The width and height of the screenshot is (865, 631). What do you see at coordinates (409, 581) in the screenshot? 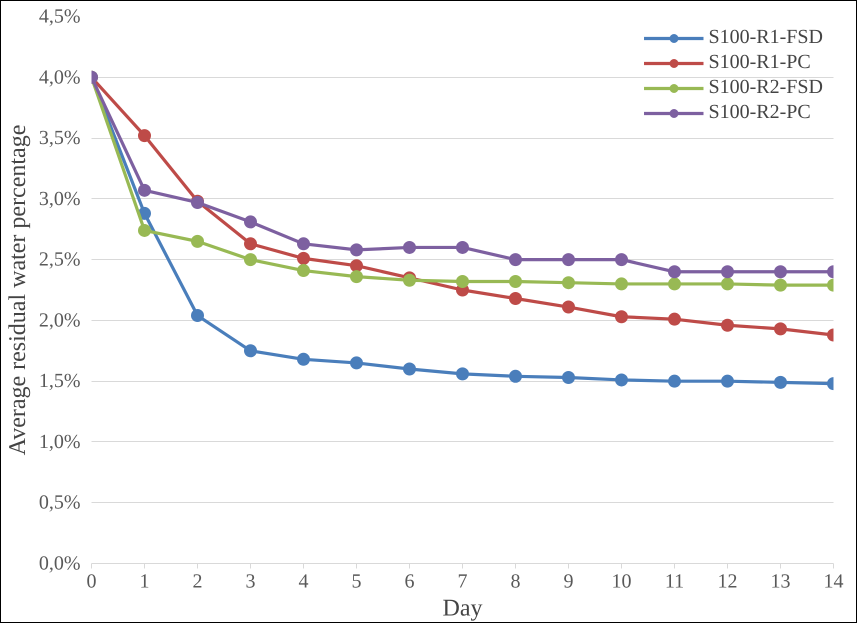
I see `x-tick-label: 6` at bounding box center [409, 581].